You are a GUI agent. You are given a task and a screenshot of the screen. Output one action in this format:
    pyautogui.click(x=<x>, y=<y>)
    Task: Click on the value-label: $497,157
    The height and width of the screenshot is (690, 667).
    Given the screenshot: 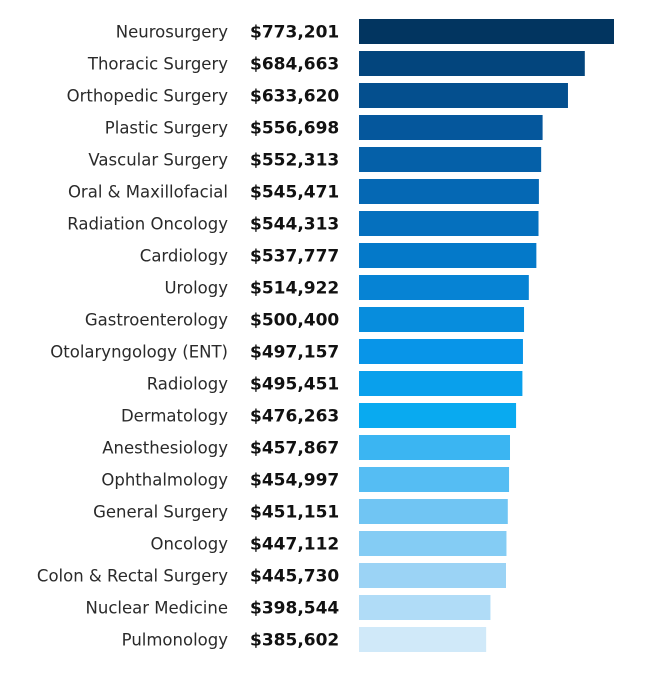 What is the action you would take?
    pyautogui.click(x=294, y=353)
    